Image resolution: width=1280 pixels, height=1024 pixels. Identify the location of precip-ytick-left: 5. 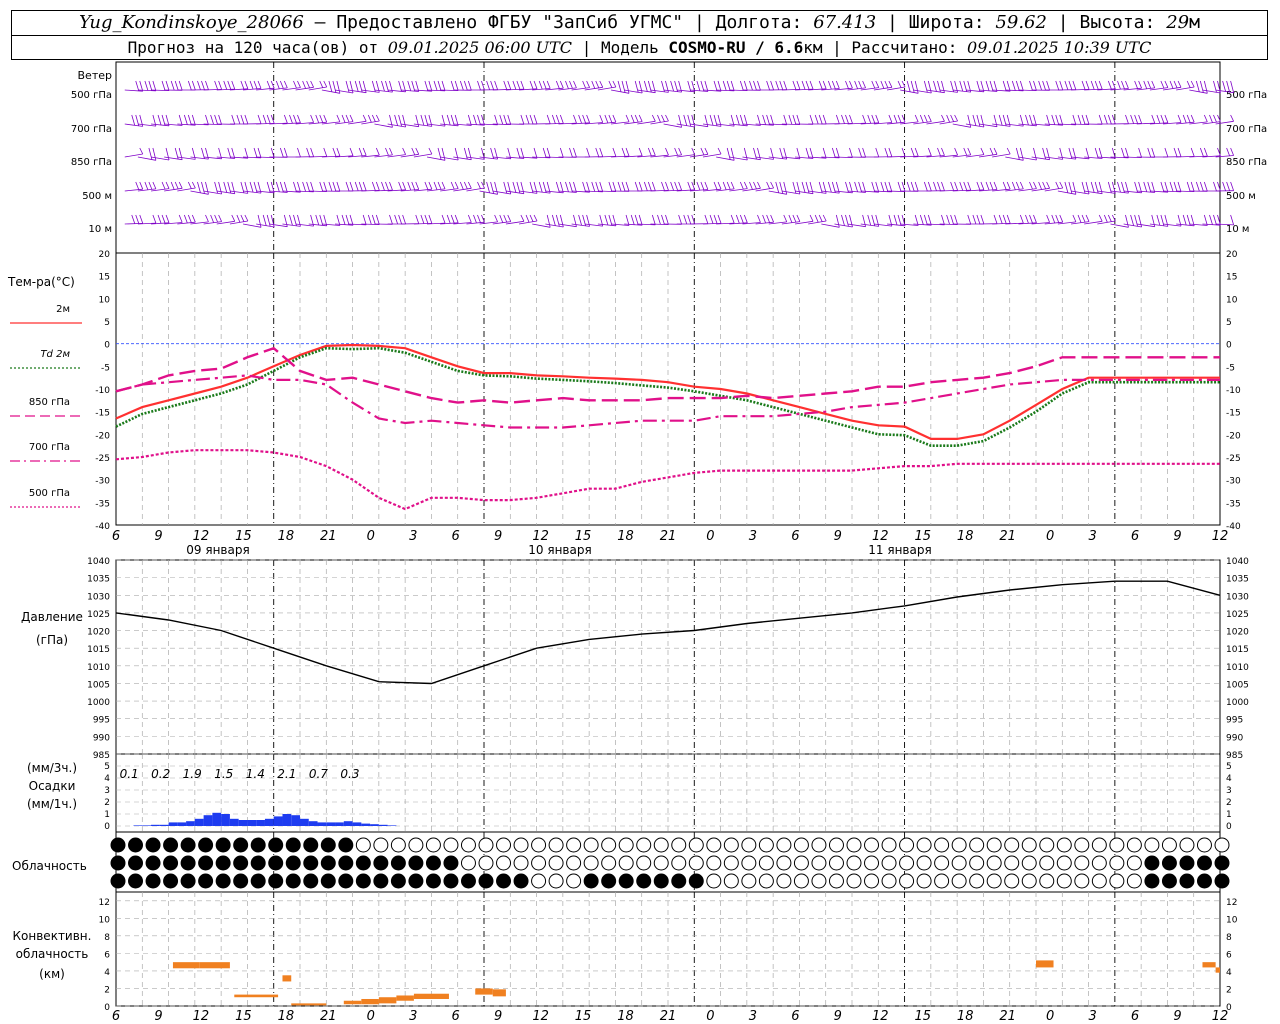
(107, 767).